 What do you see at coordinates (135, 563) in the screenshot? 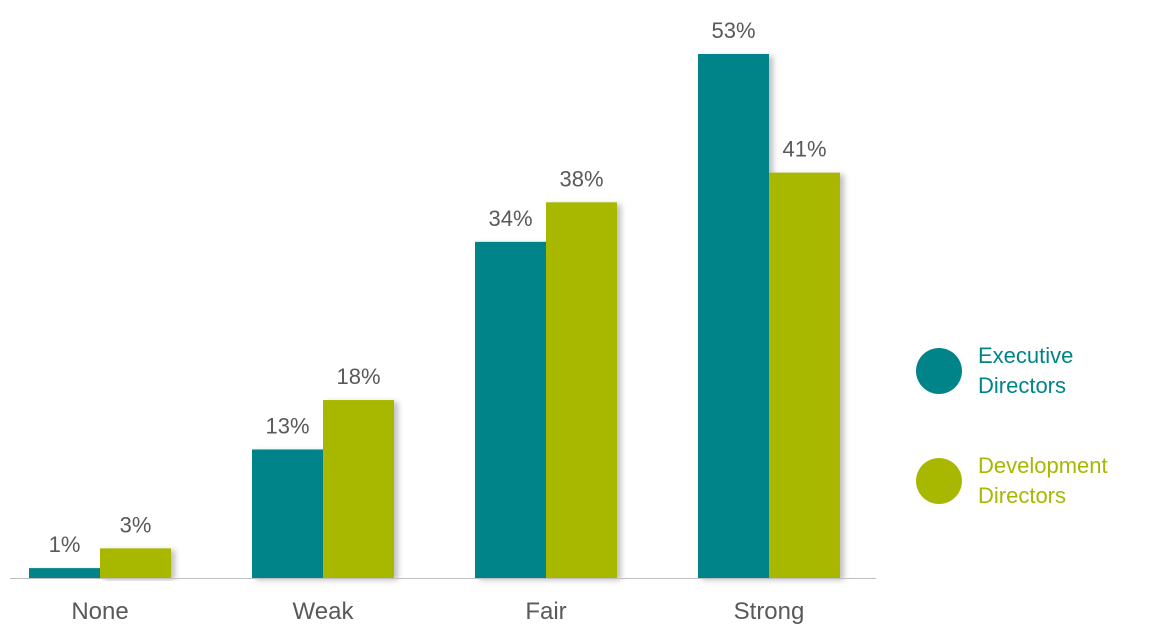
I see `bar-none-development` at bounding box center [135, 563].